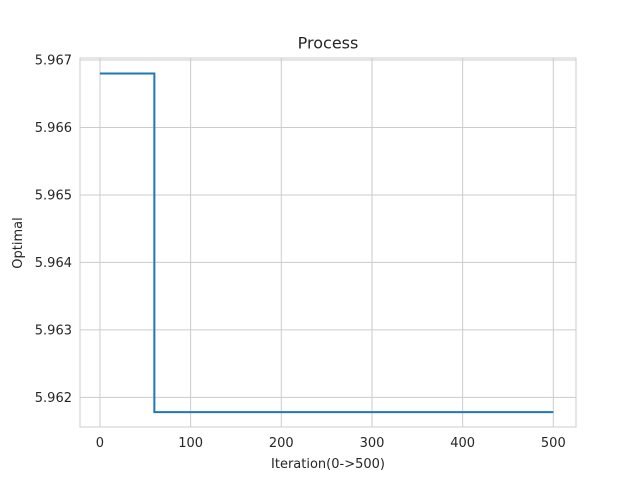 The image size is (640, 480). Describe the element at coordinates (462, 443) in the screenshot. I see `x-tick-label: 400` at that location.